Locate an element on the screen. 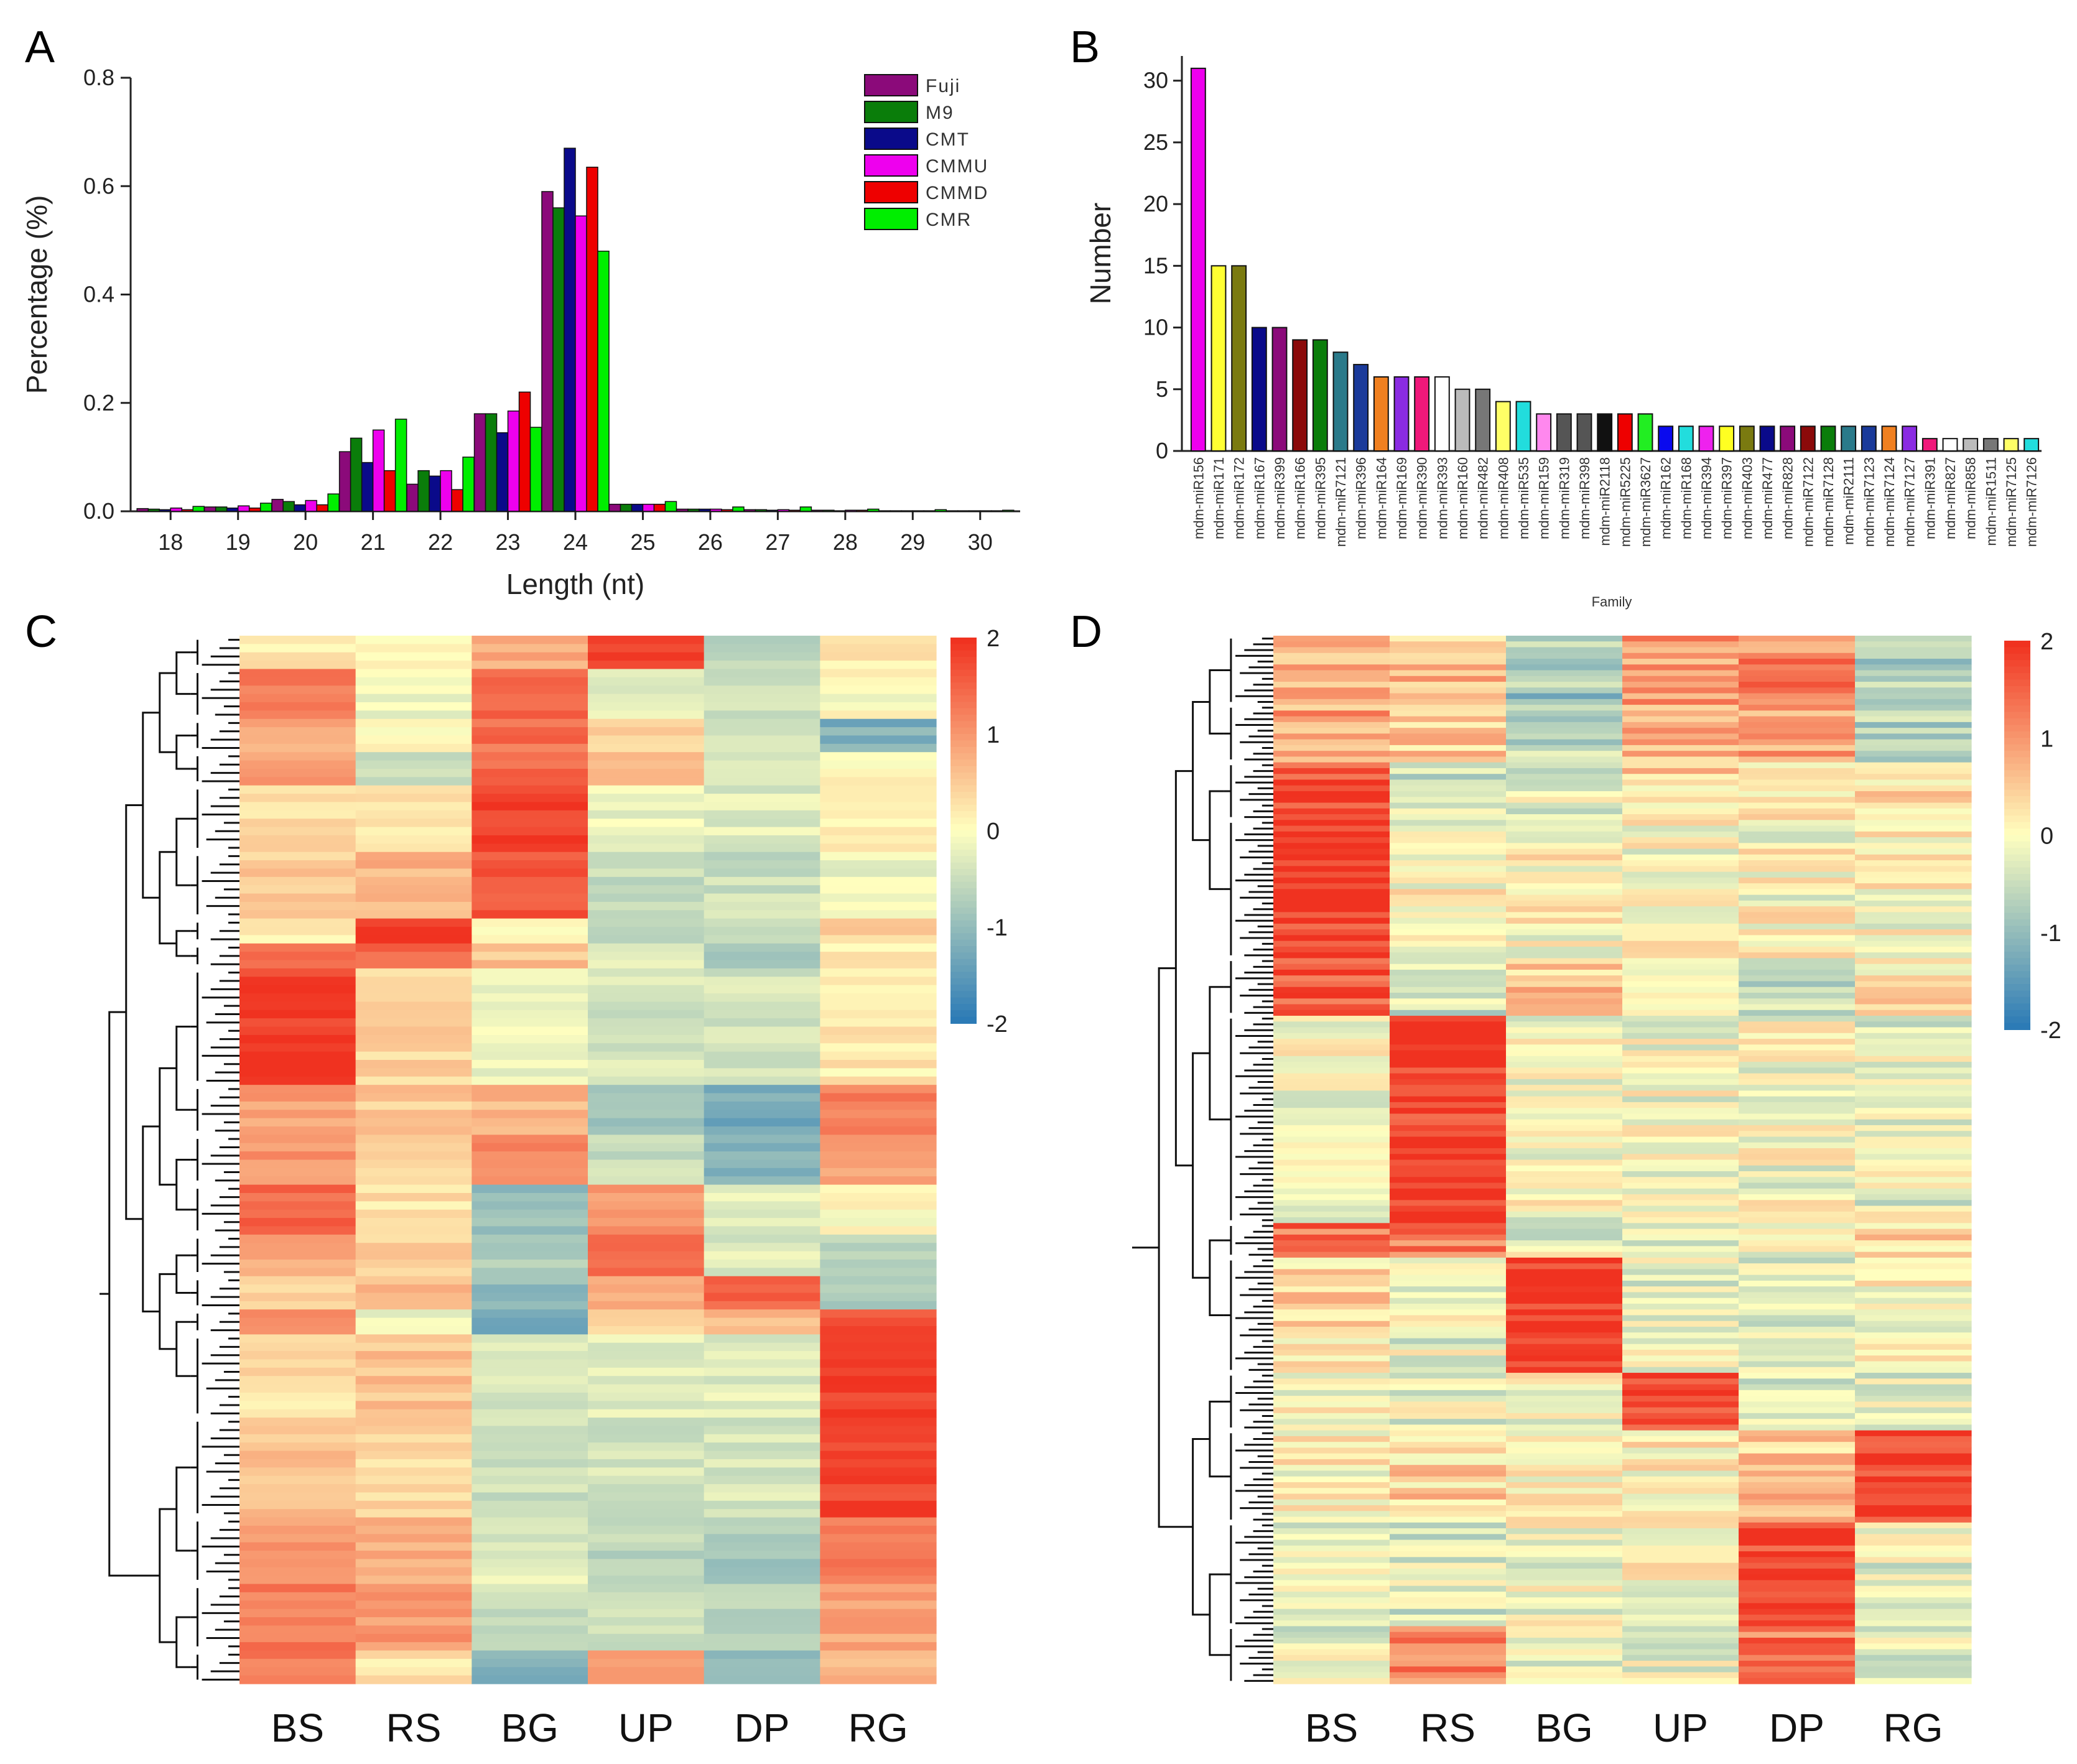 This screenshot has width=2077, height=1764. x-tick-label: mdm-miR164 is located at coordinates (1381, 498).